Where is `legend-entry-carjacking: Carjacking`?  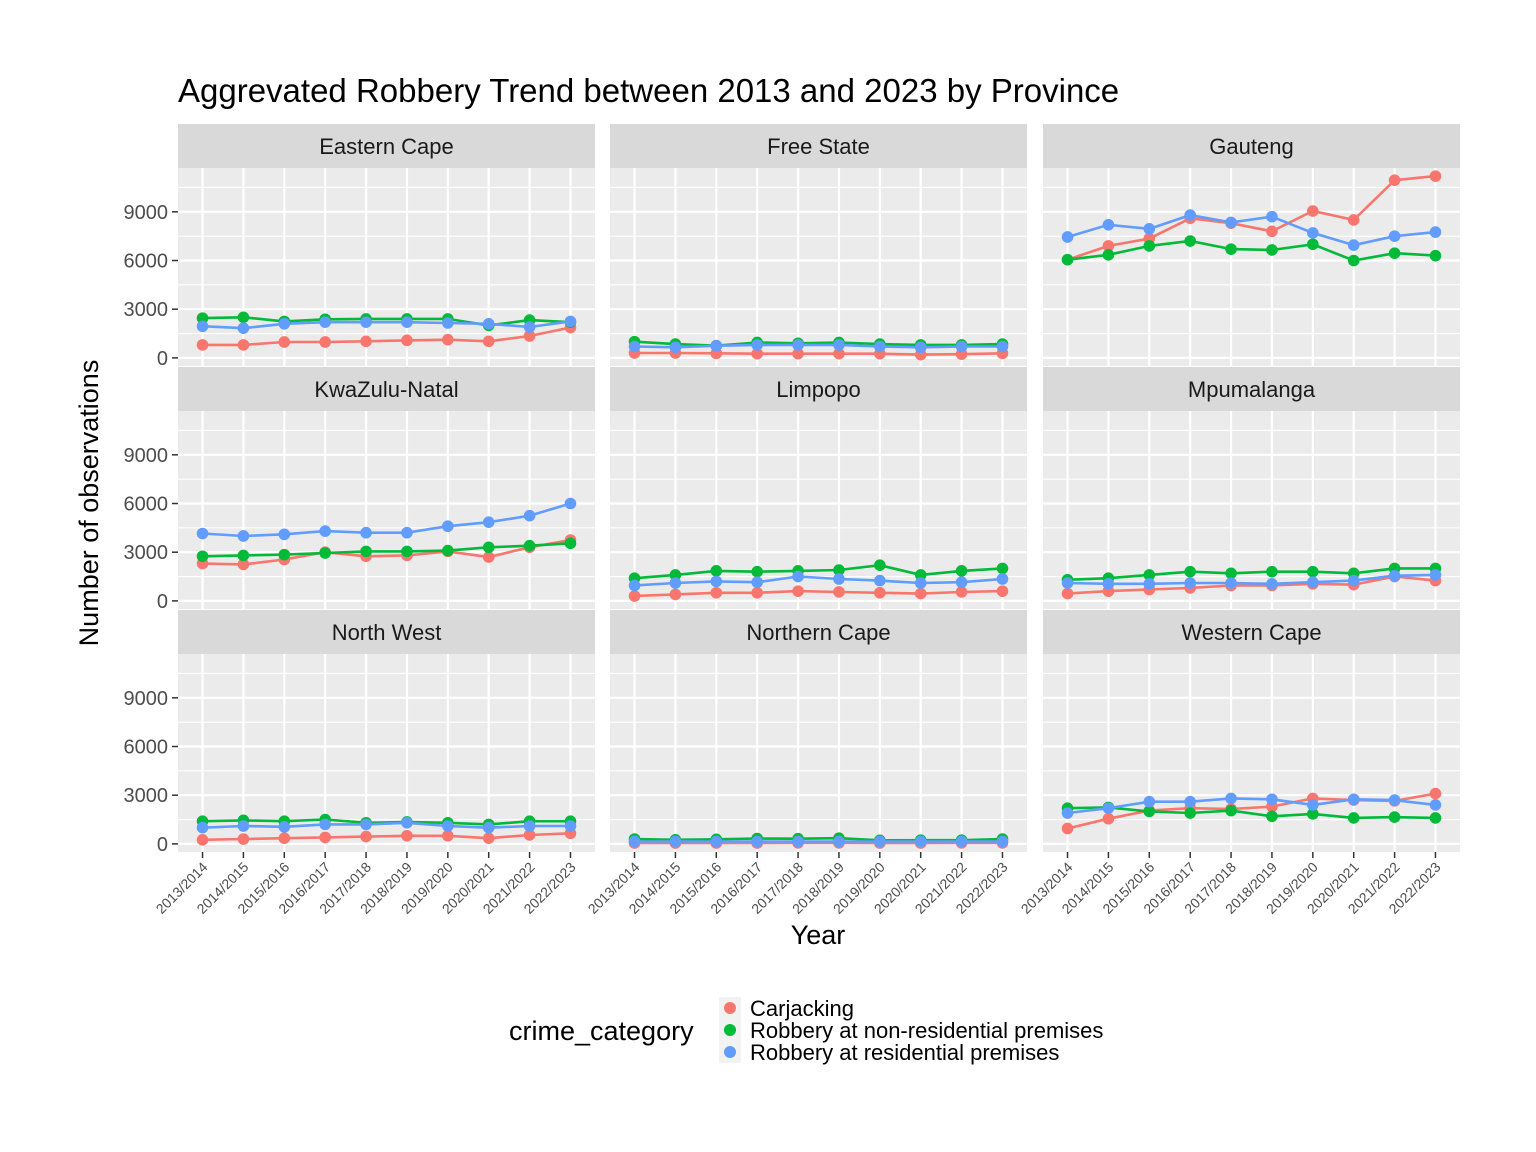 legend-entry-carjacking: Carjacking is located at coordinates (786, 1008).